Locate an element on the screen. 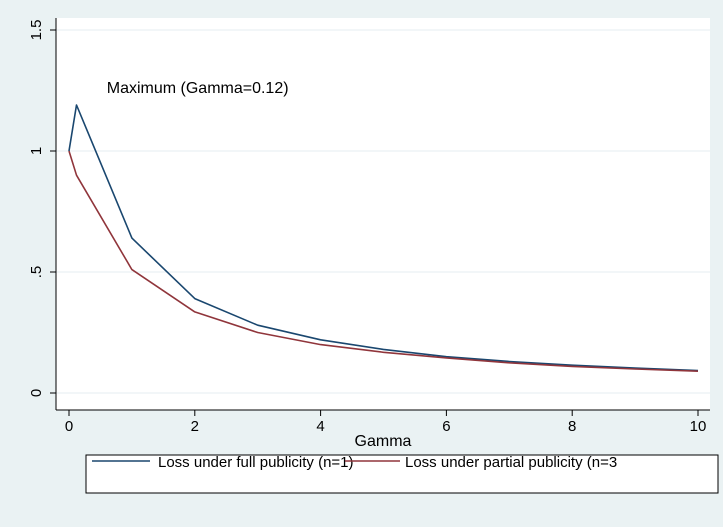  y-tick-label: .5 is located at coordinates (36, 272).